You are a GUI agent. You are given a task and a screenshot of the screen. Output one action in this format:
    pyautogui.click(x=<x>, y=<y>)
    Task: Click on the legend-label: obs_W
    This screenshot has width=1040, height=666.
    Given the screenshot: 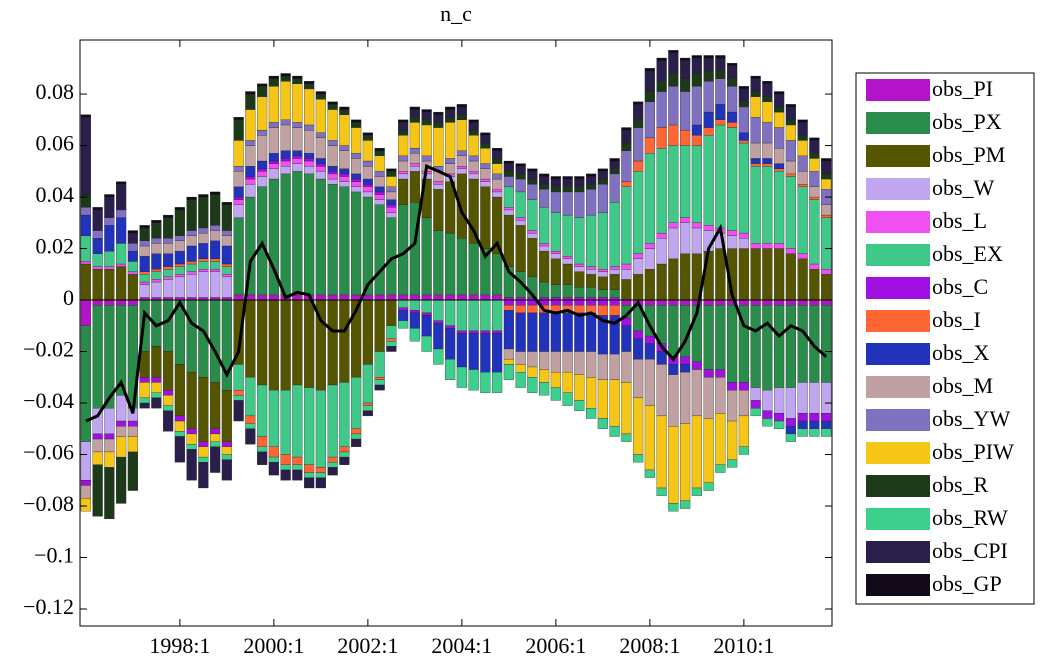 What is the action you would take?
    pyautogui.click(x=963, y=187)
    